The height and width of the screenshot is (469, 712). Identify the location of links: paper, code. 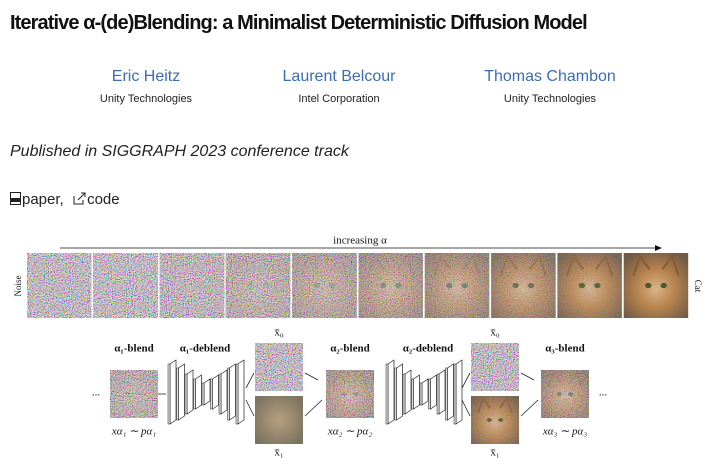
(65, 199).